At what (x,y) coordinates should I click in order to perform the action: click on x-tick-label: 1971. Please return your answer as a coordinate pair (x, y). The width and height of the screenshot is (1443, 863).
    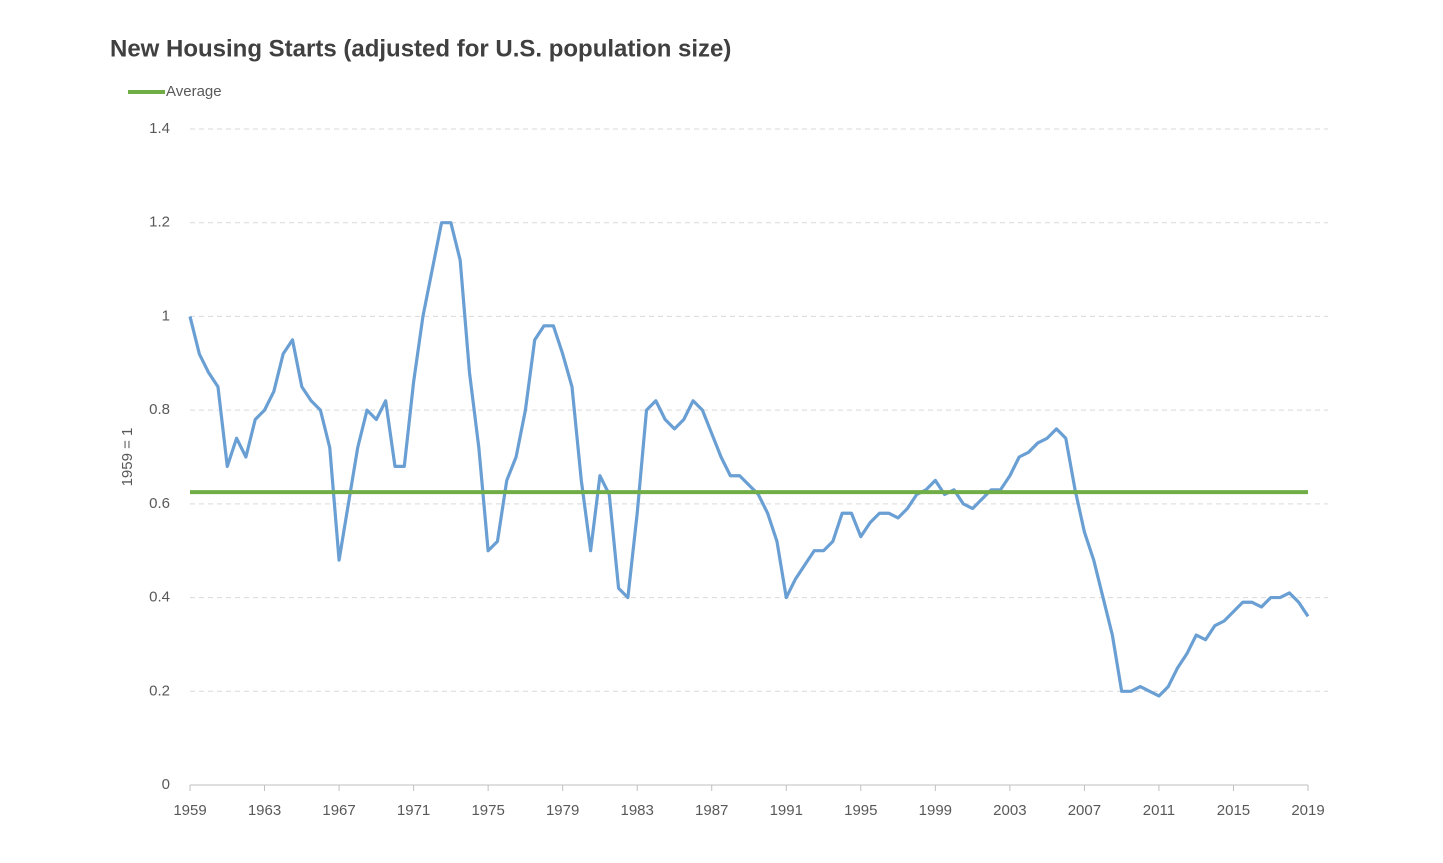
    Looking at the image, I should click on (413, 810).